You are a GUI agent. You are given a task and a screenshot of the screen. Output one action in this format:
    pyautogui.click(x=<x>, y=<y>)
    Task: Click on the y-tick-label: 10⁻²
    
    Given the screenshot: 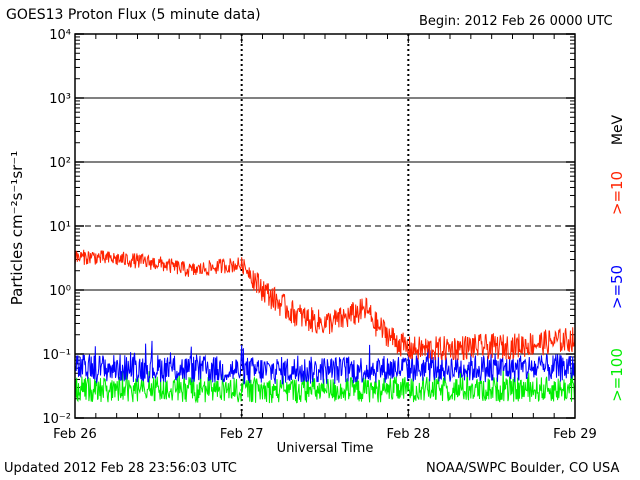 What is the action you would take?
    pyautogui.click(x=56, y=419)
    